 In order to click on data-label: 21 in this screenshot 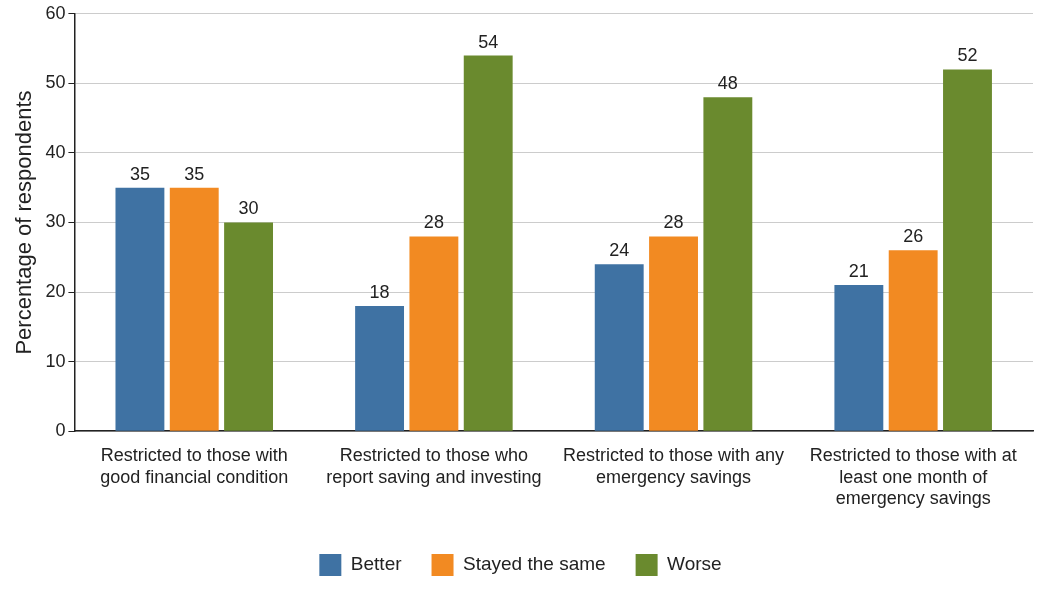, I will do `click(858, 271)`.